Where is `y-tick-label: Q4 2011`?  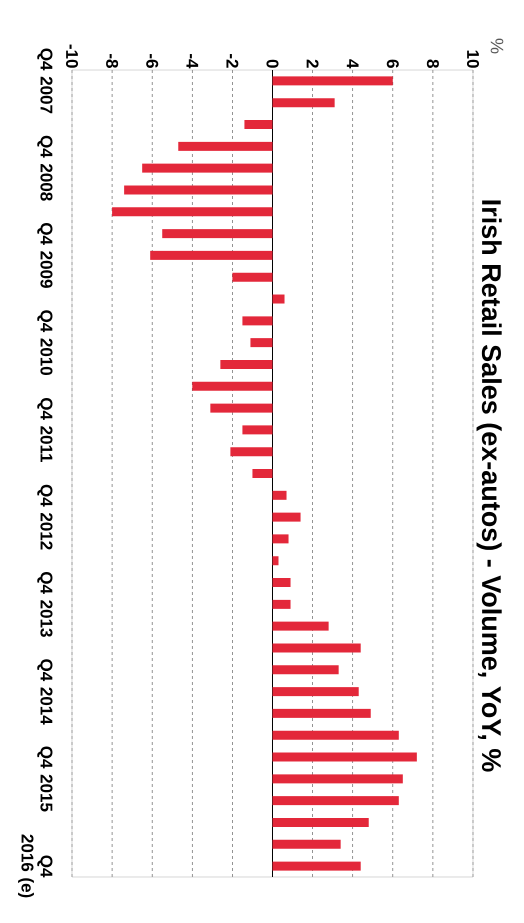
y-tick-label: Q4 2011 is located at coordinates (44, 430).